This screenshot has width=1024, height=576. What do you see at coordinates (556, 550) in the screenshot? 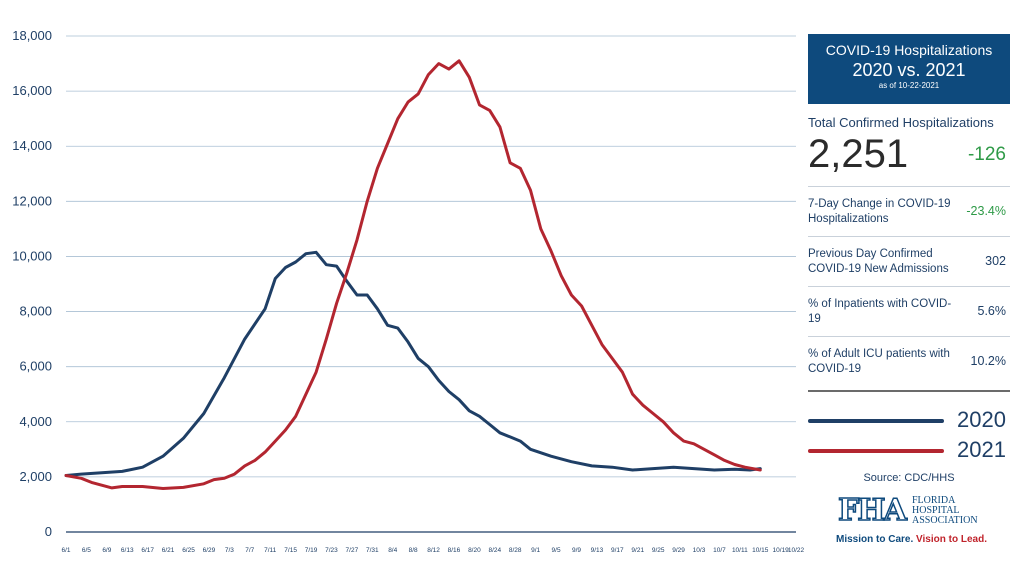
I see `x-tick-label: 9/5` at bounding box center [556, 550].